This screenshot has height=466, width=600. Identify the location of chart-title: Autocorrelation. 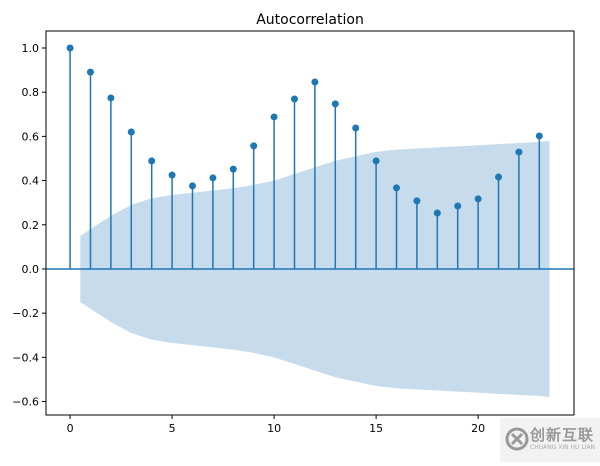
(310, 20).